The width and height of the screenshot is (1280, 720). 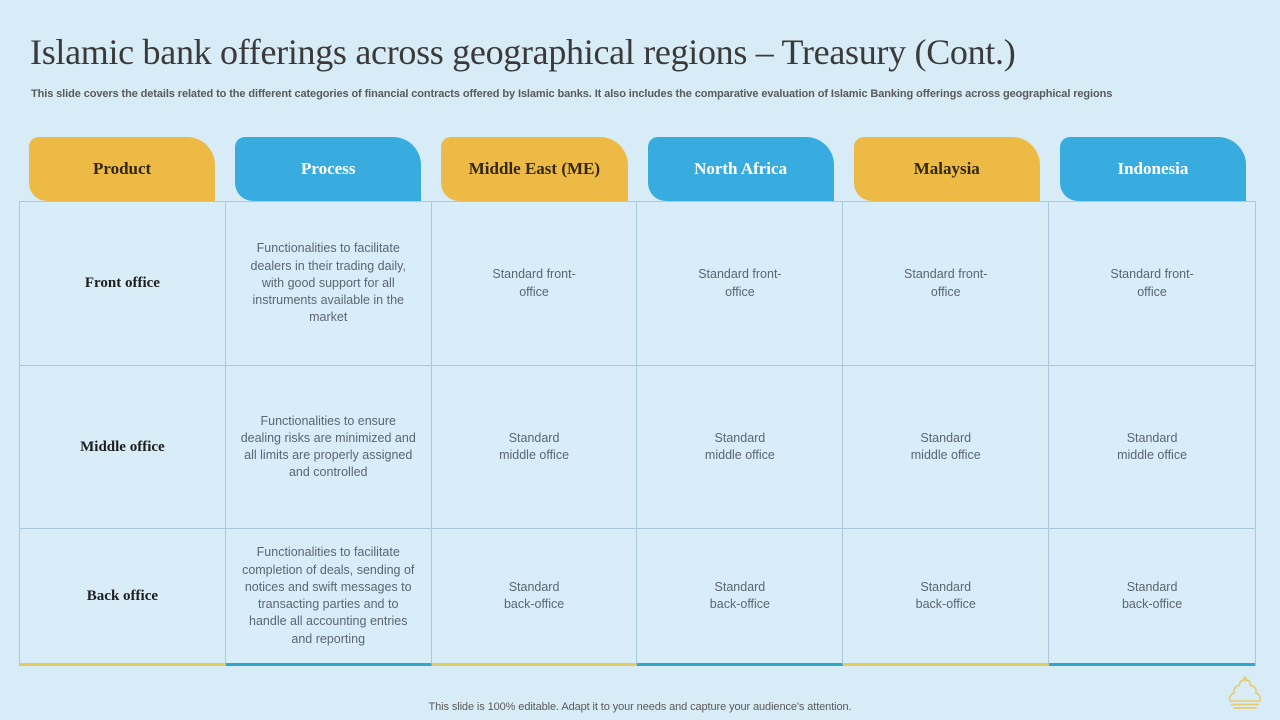 I want to click on product-cell: Back office, so click(x=123, y=597).